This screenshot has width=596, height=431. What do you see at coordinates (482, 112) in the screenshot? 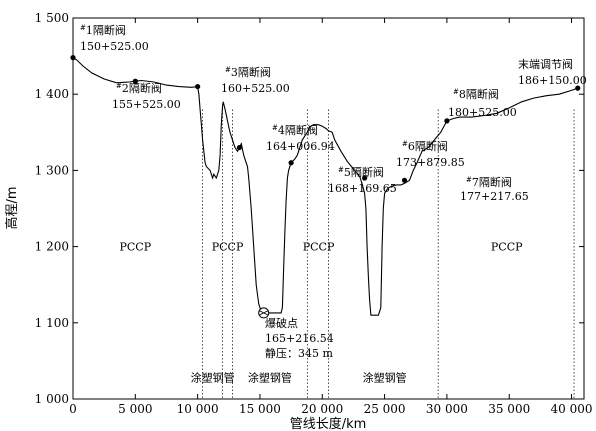
I see `valve-station: 180+525.00` at bounding box center [482, 112].